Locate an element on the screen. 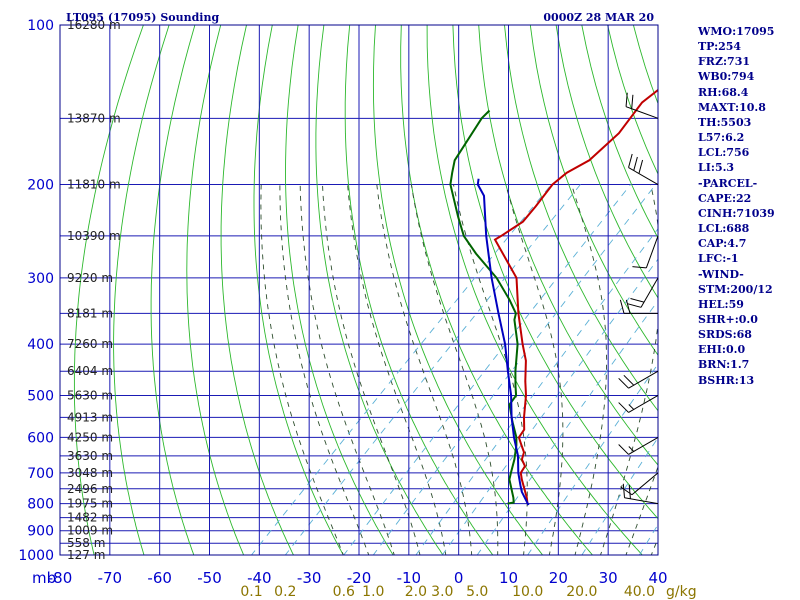 The image size is (800, 600). temperature-tick-label: 40 is located at coordinates (657, 578).